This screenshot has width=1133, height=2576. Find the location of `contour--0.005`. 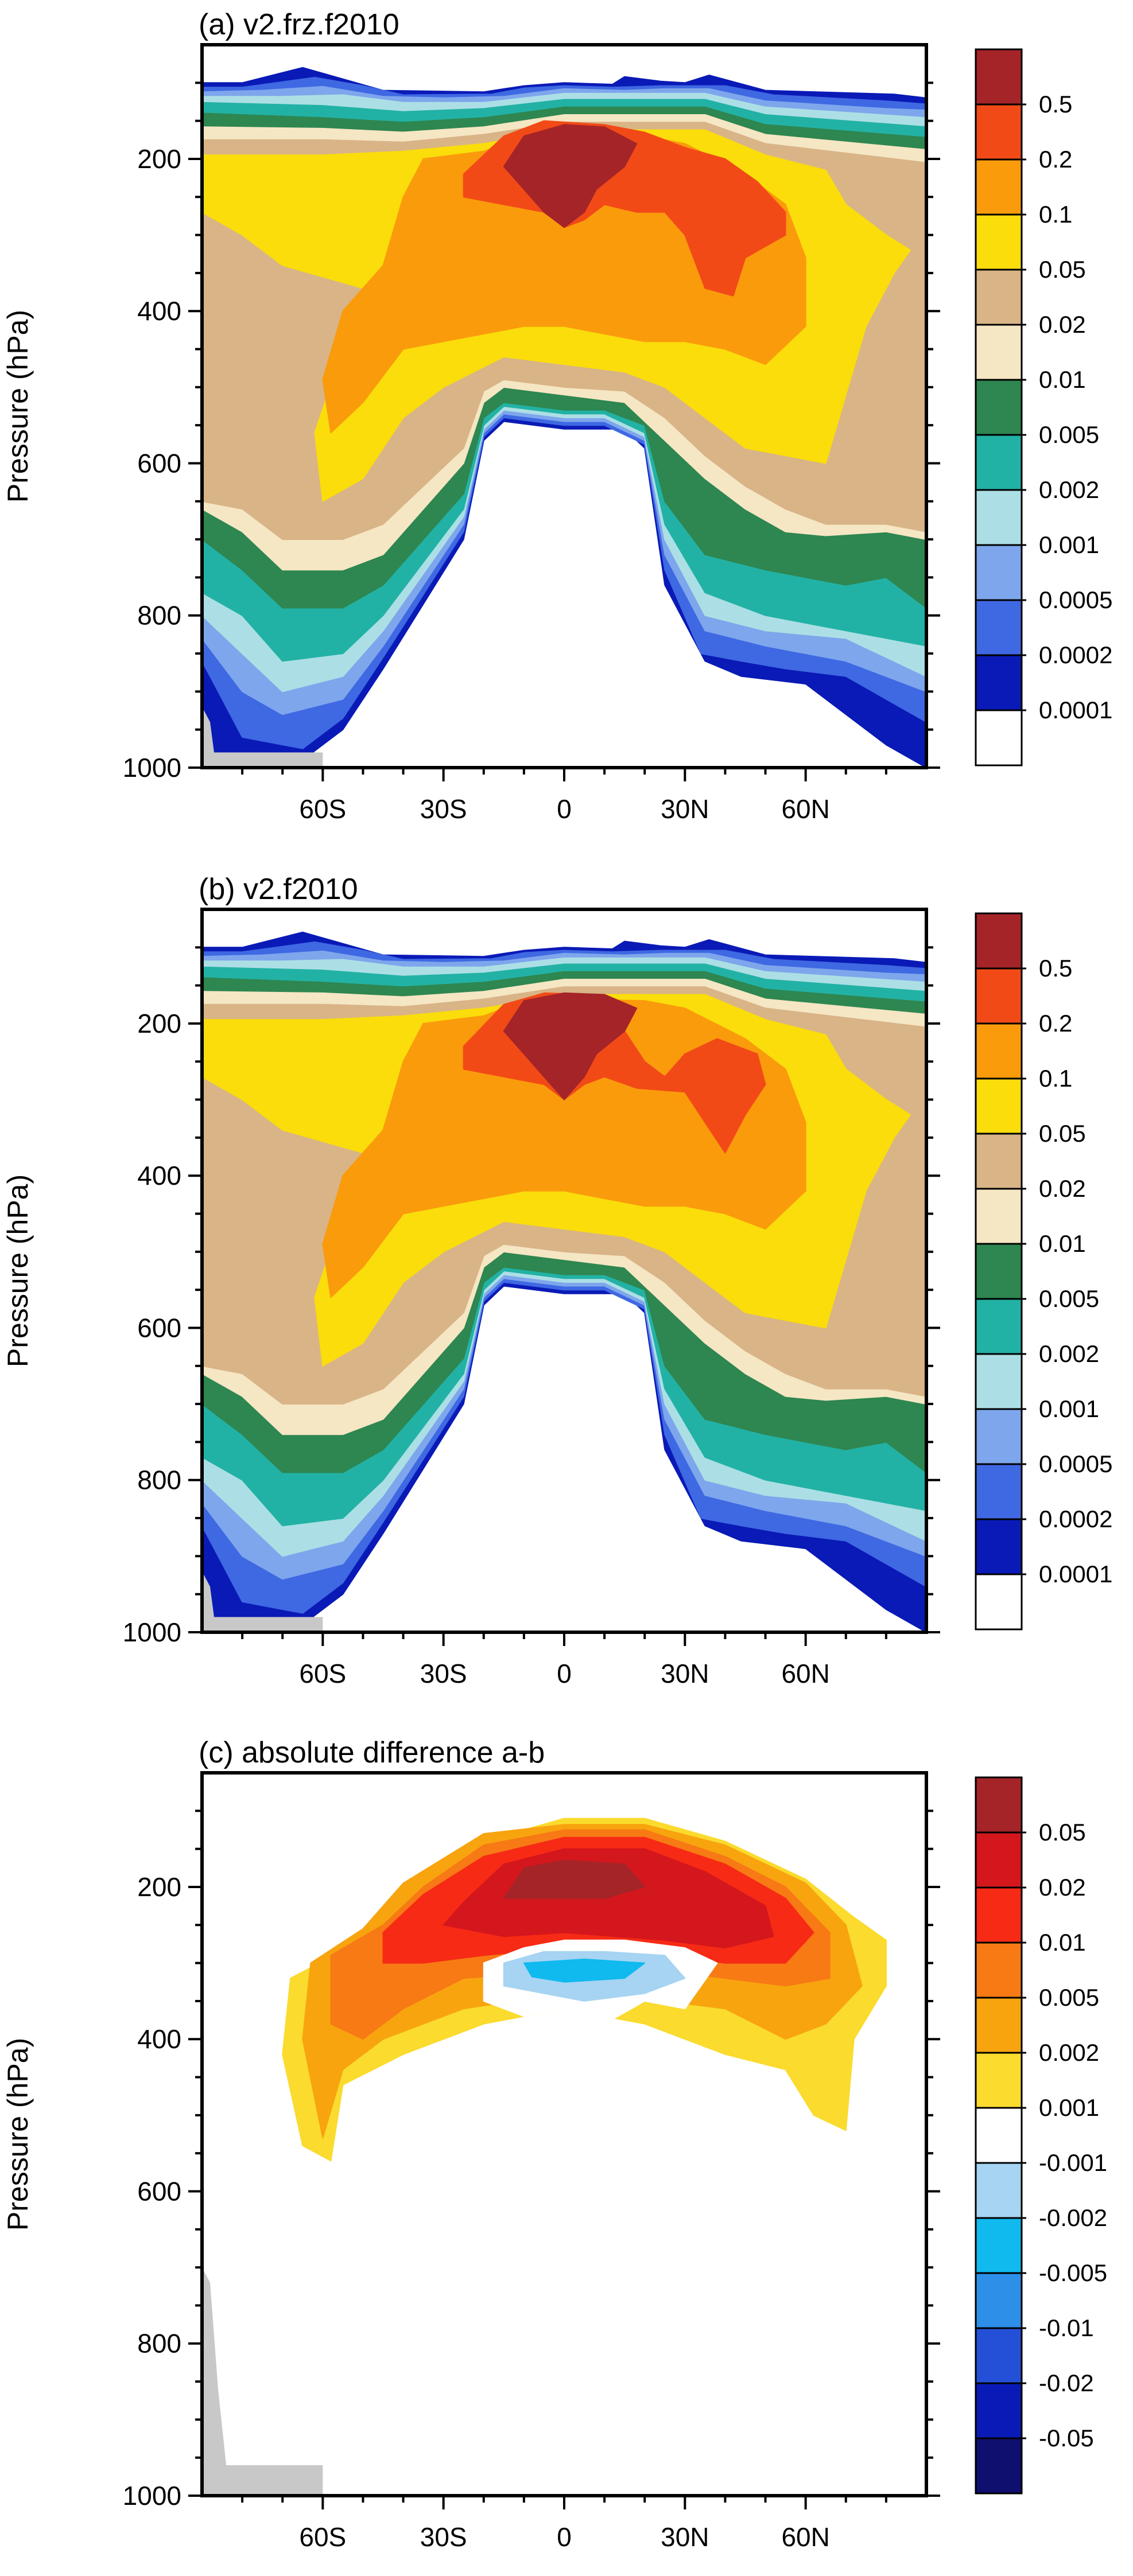

contour--0.005 is located at coordinates (584, 1971).